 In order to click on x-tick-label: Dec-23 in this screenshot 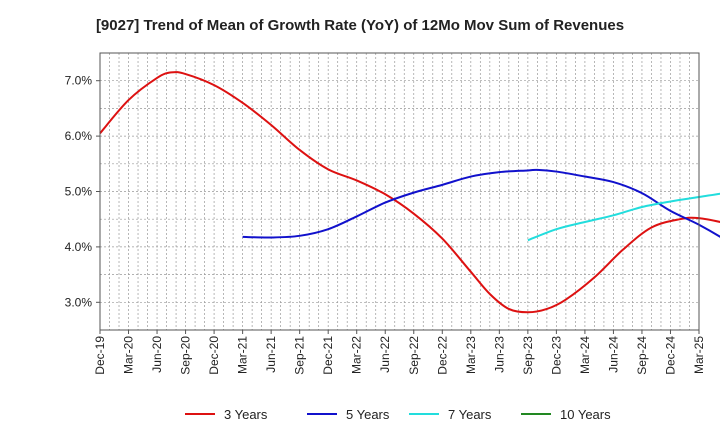, I will do `click(556, 355)`.